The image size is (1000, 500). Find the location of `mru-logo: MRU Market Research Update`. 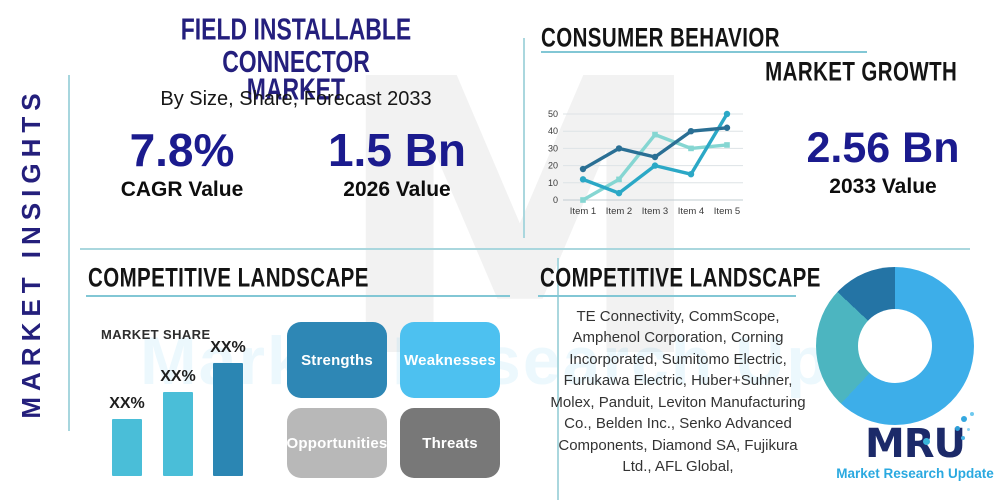

mru-logo: MRU Market Research Update is located at coordinates (915, 446).